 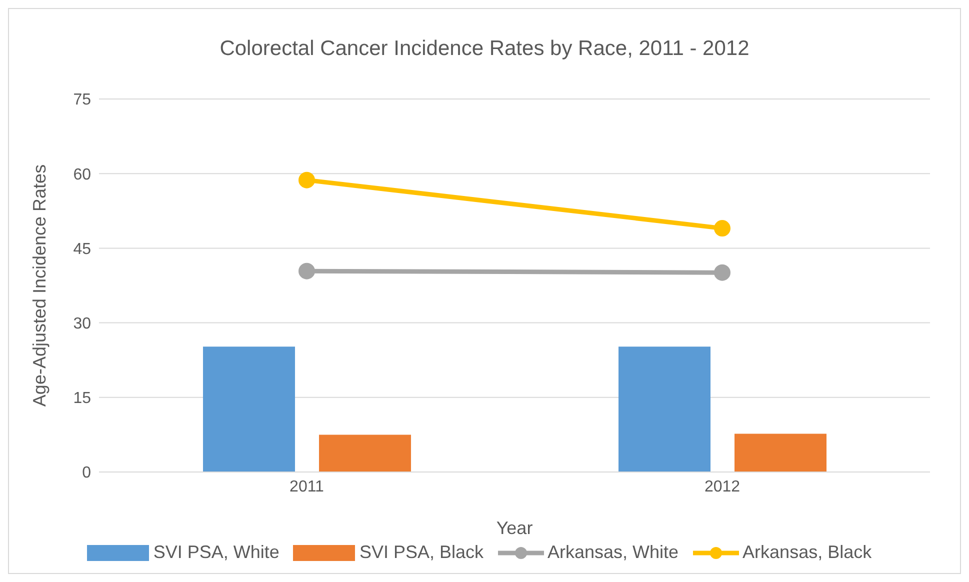 What do you see at coordinates (39, 285) in the screenshot?
I see `y-axis-title: Age-Adjusted Incidence Rates` at bounding box center [39, 285].